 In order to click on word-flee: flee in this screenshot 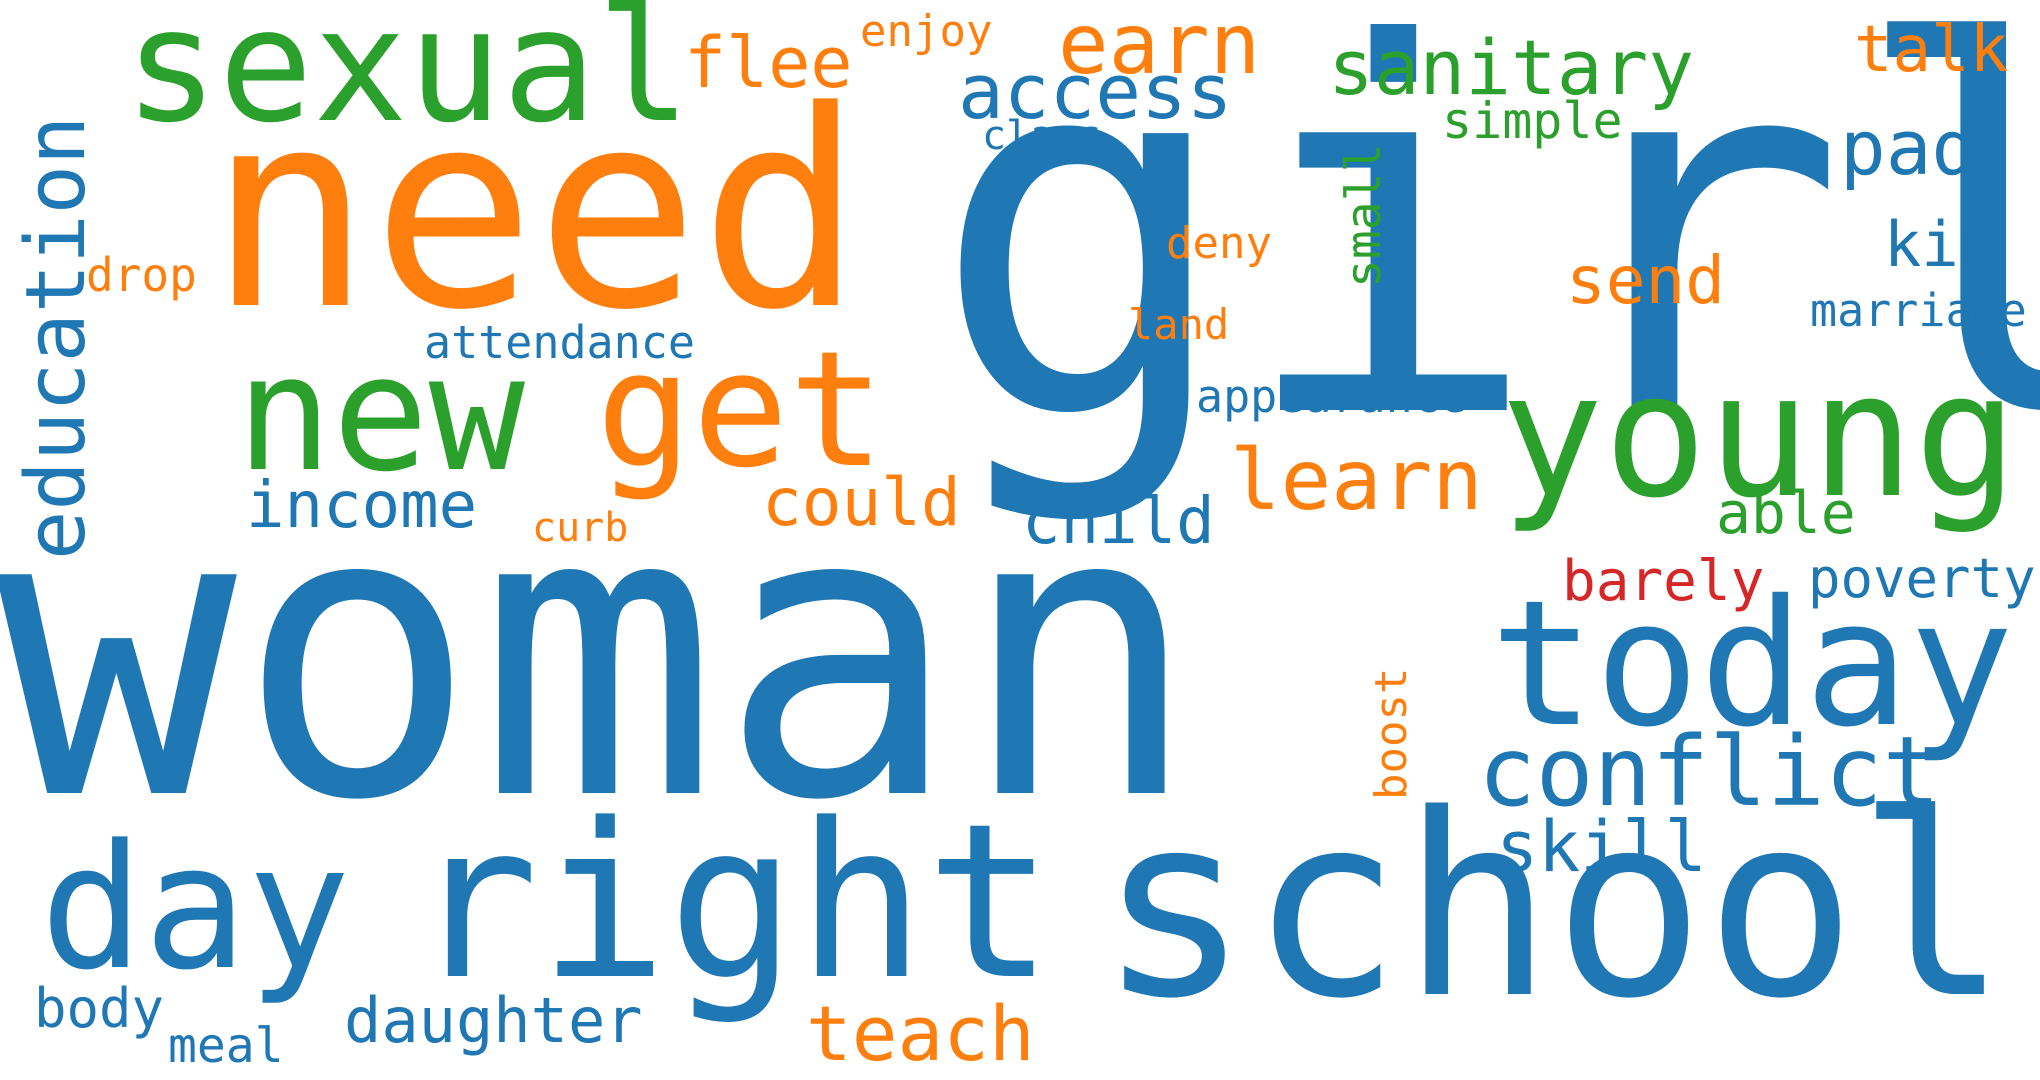, I will do `click(768, 63)`.